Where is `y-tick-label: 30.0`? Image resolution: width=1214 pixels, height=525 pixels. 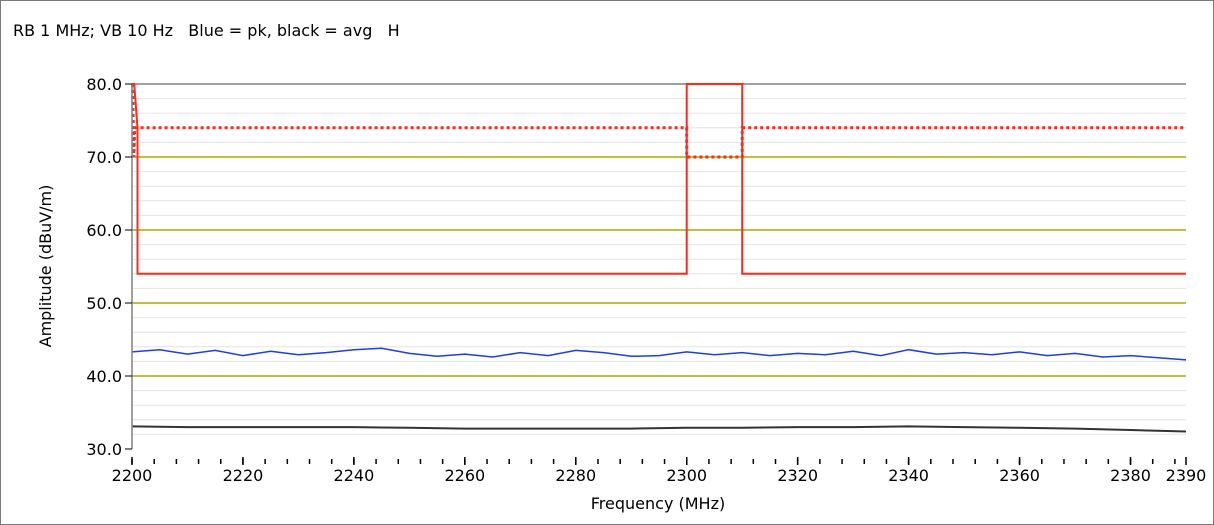
y-tick-label: 30.0 is located at coordinates (104, 449).